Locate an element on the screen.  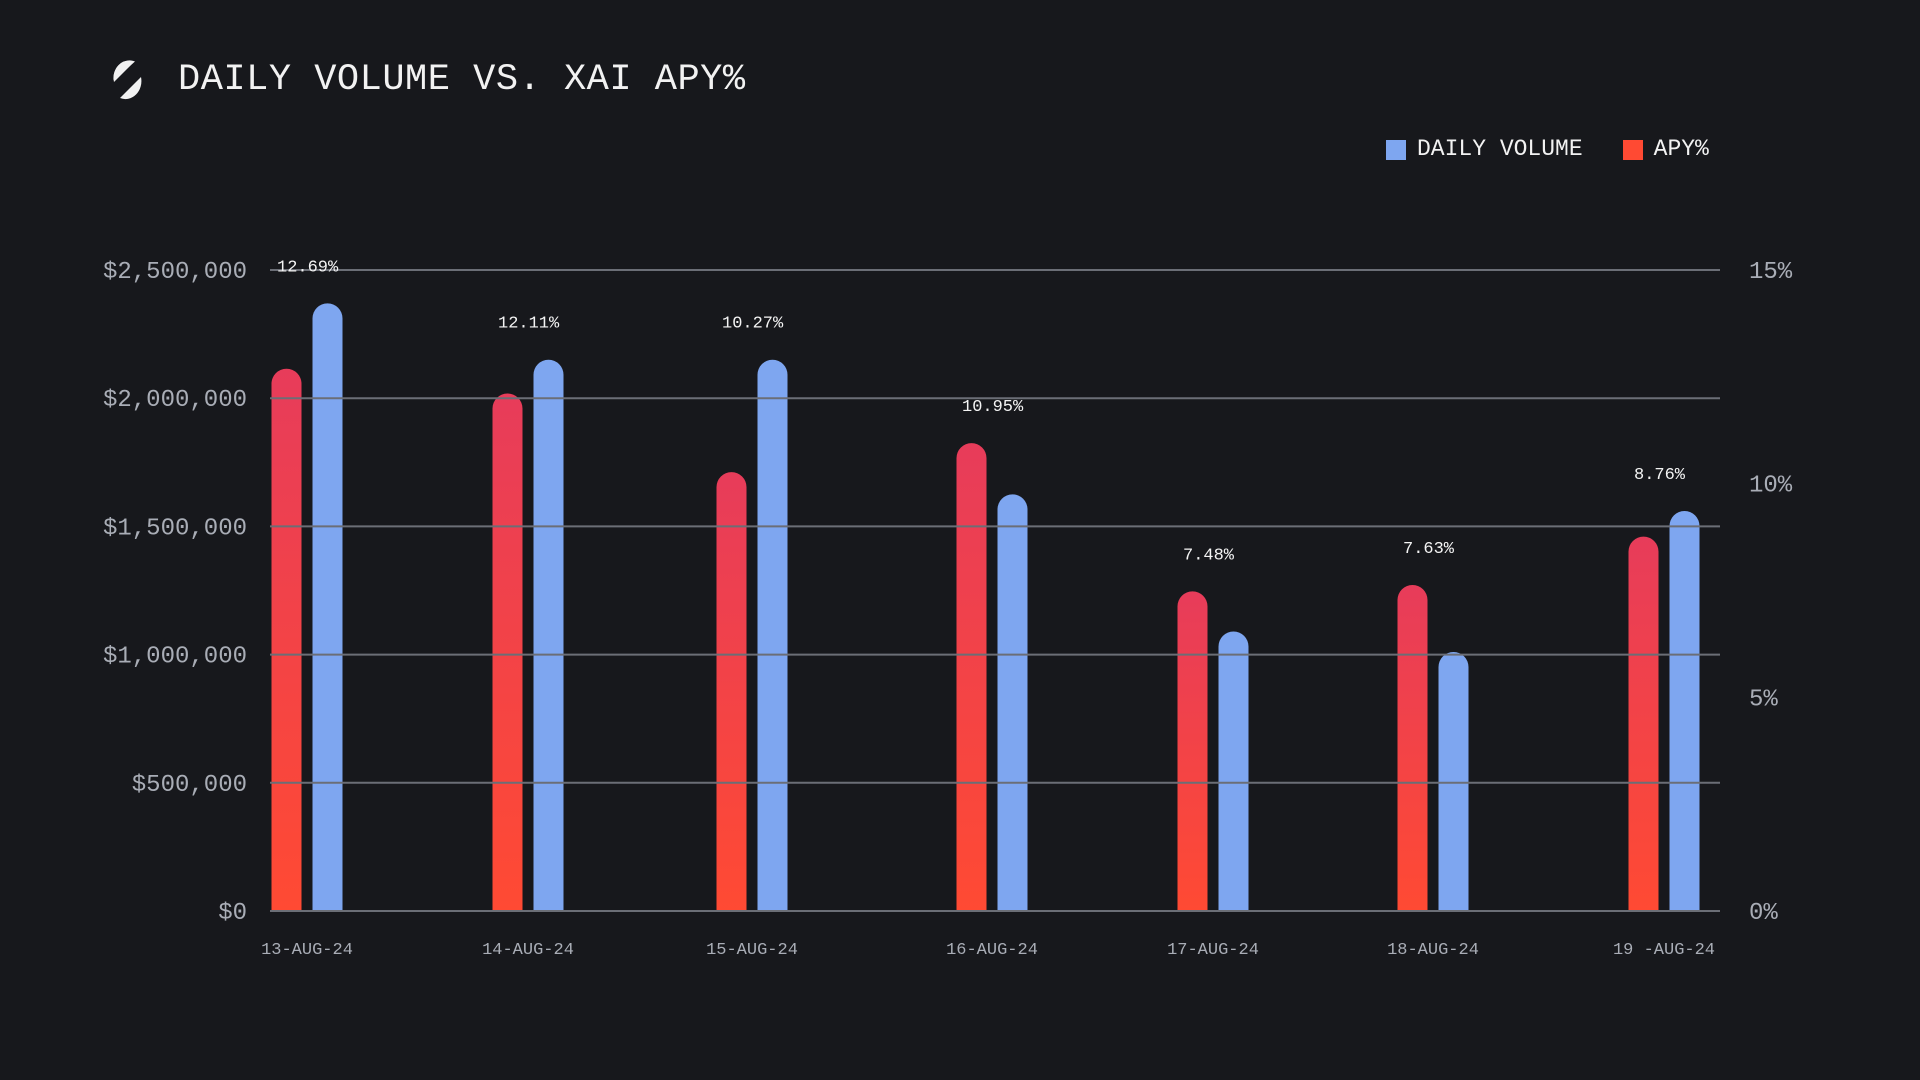
legend-swatch-daily-volume is located at coordinates (1396, 149).